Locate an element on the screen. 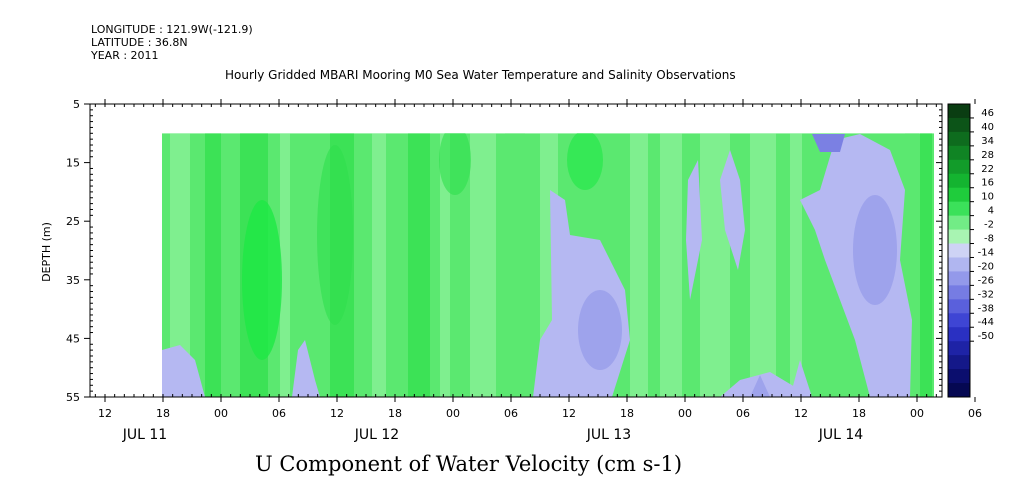  colorbar-label: -2 is located at coordinates (989, 225).